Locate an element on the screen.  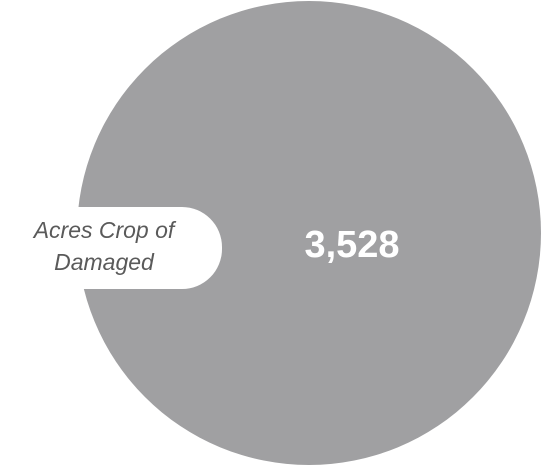
category-label: Acres Crop of Damaged is located at coordinates (104, 246).